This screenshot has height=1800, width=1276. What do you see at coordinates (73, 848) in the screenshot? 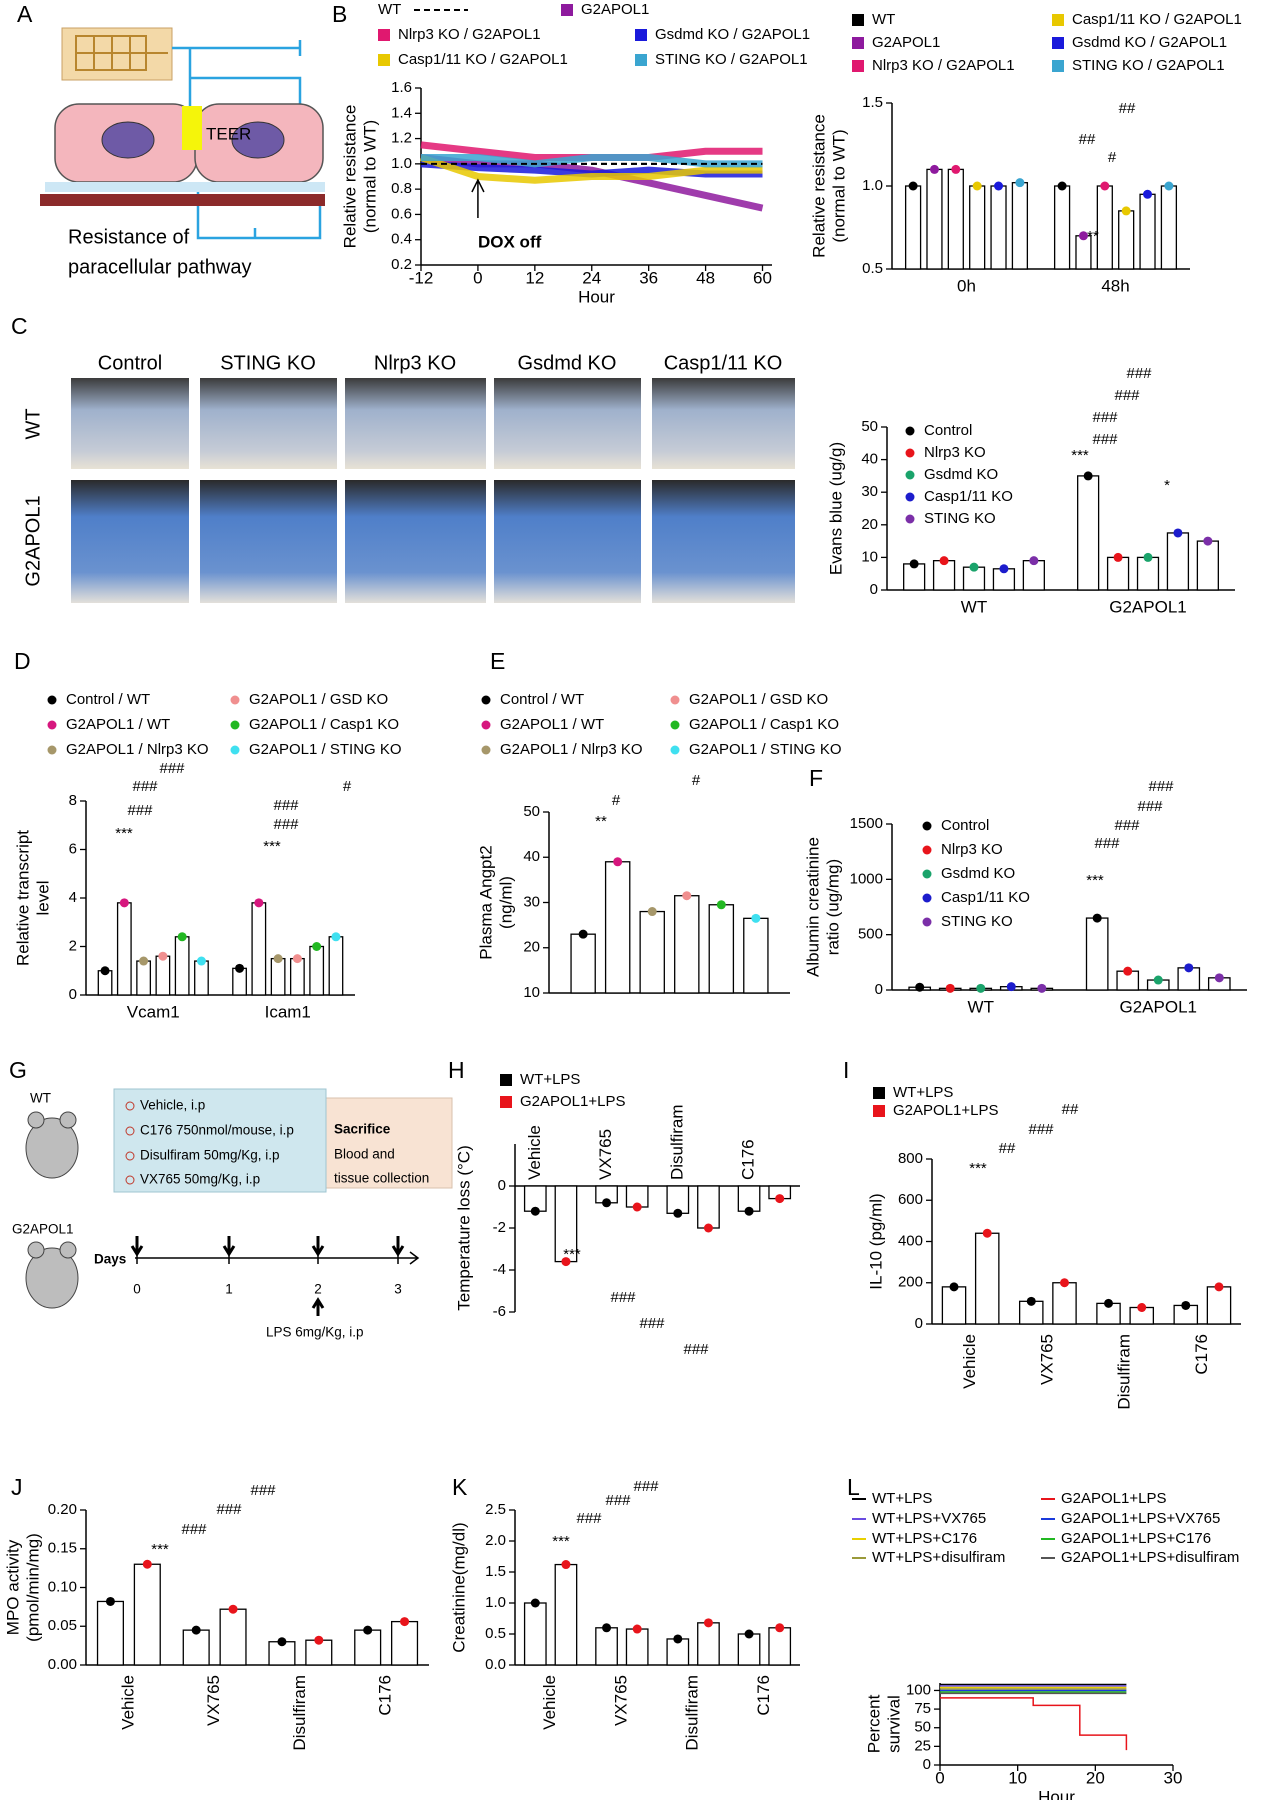
I see `y-tick-label: 6` at bounding box center [73, 848].